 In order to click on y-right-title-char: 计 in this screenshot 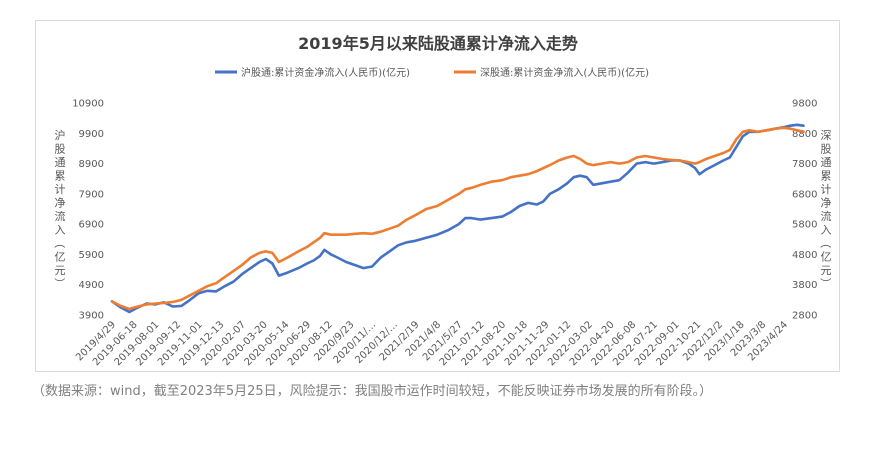, I will do `click(826, 189)`.